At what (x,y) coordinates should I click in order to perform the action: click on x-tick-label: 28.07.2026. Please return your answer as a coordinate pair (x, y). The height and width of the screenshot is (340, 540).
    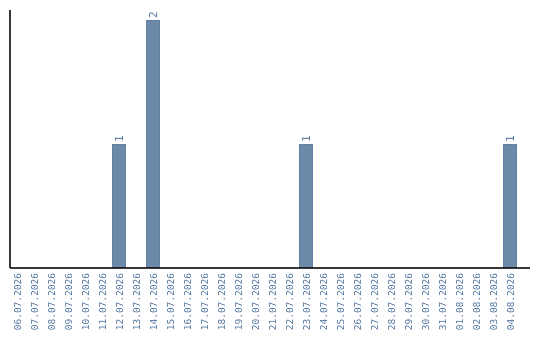
    Looking at the image, I should click on (392, 301).